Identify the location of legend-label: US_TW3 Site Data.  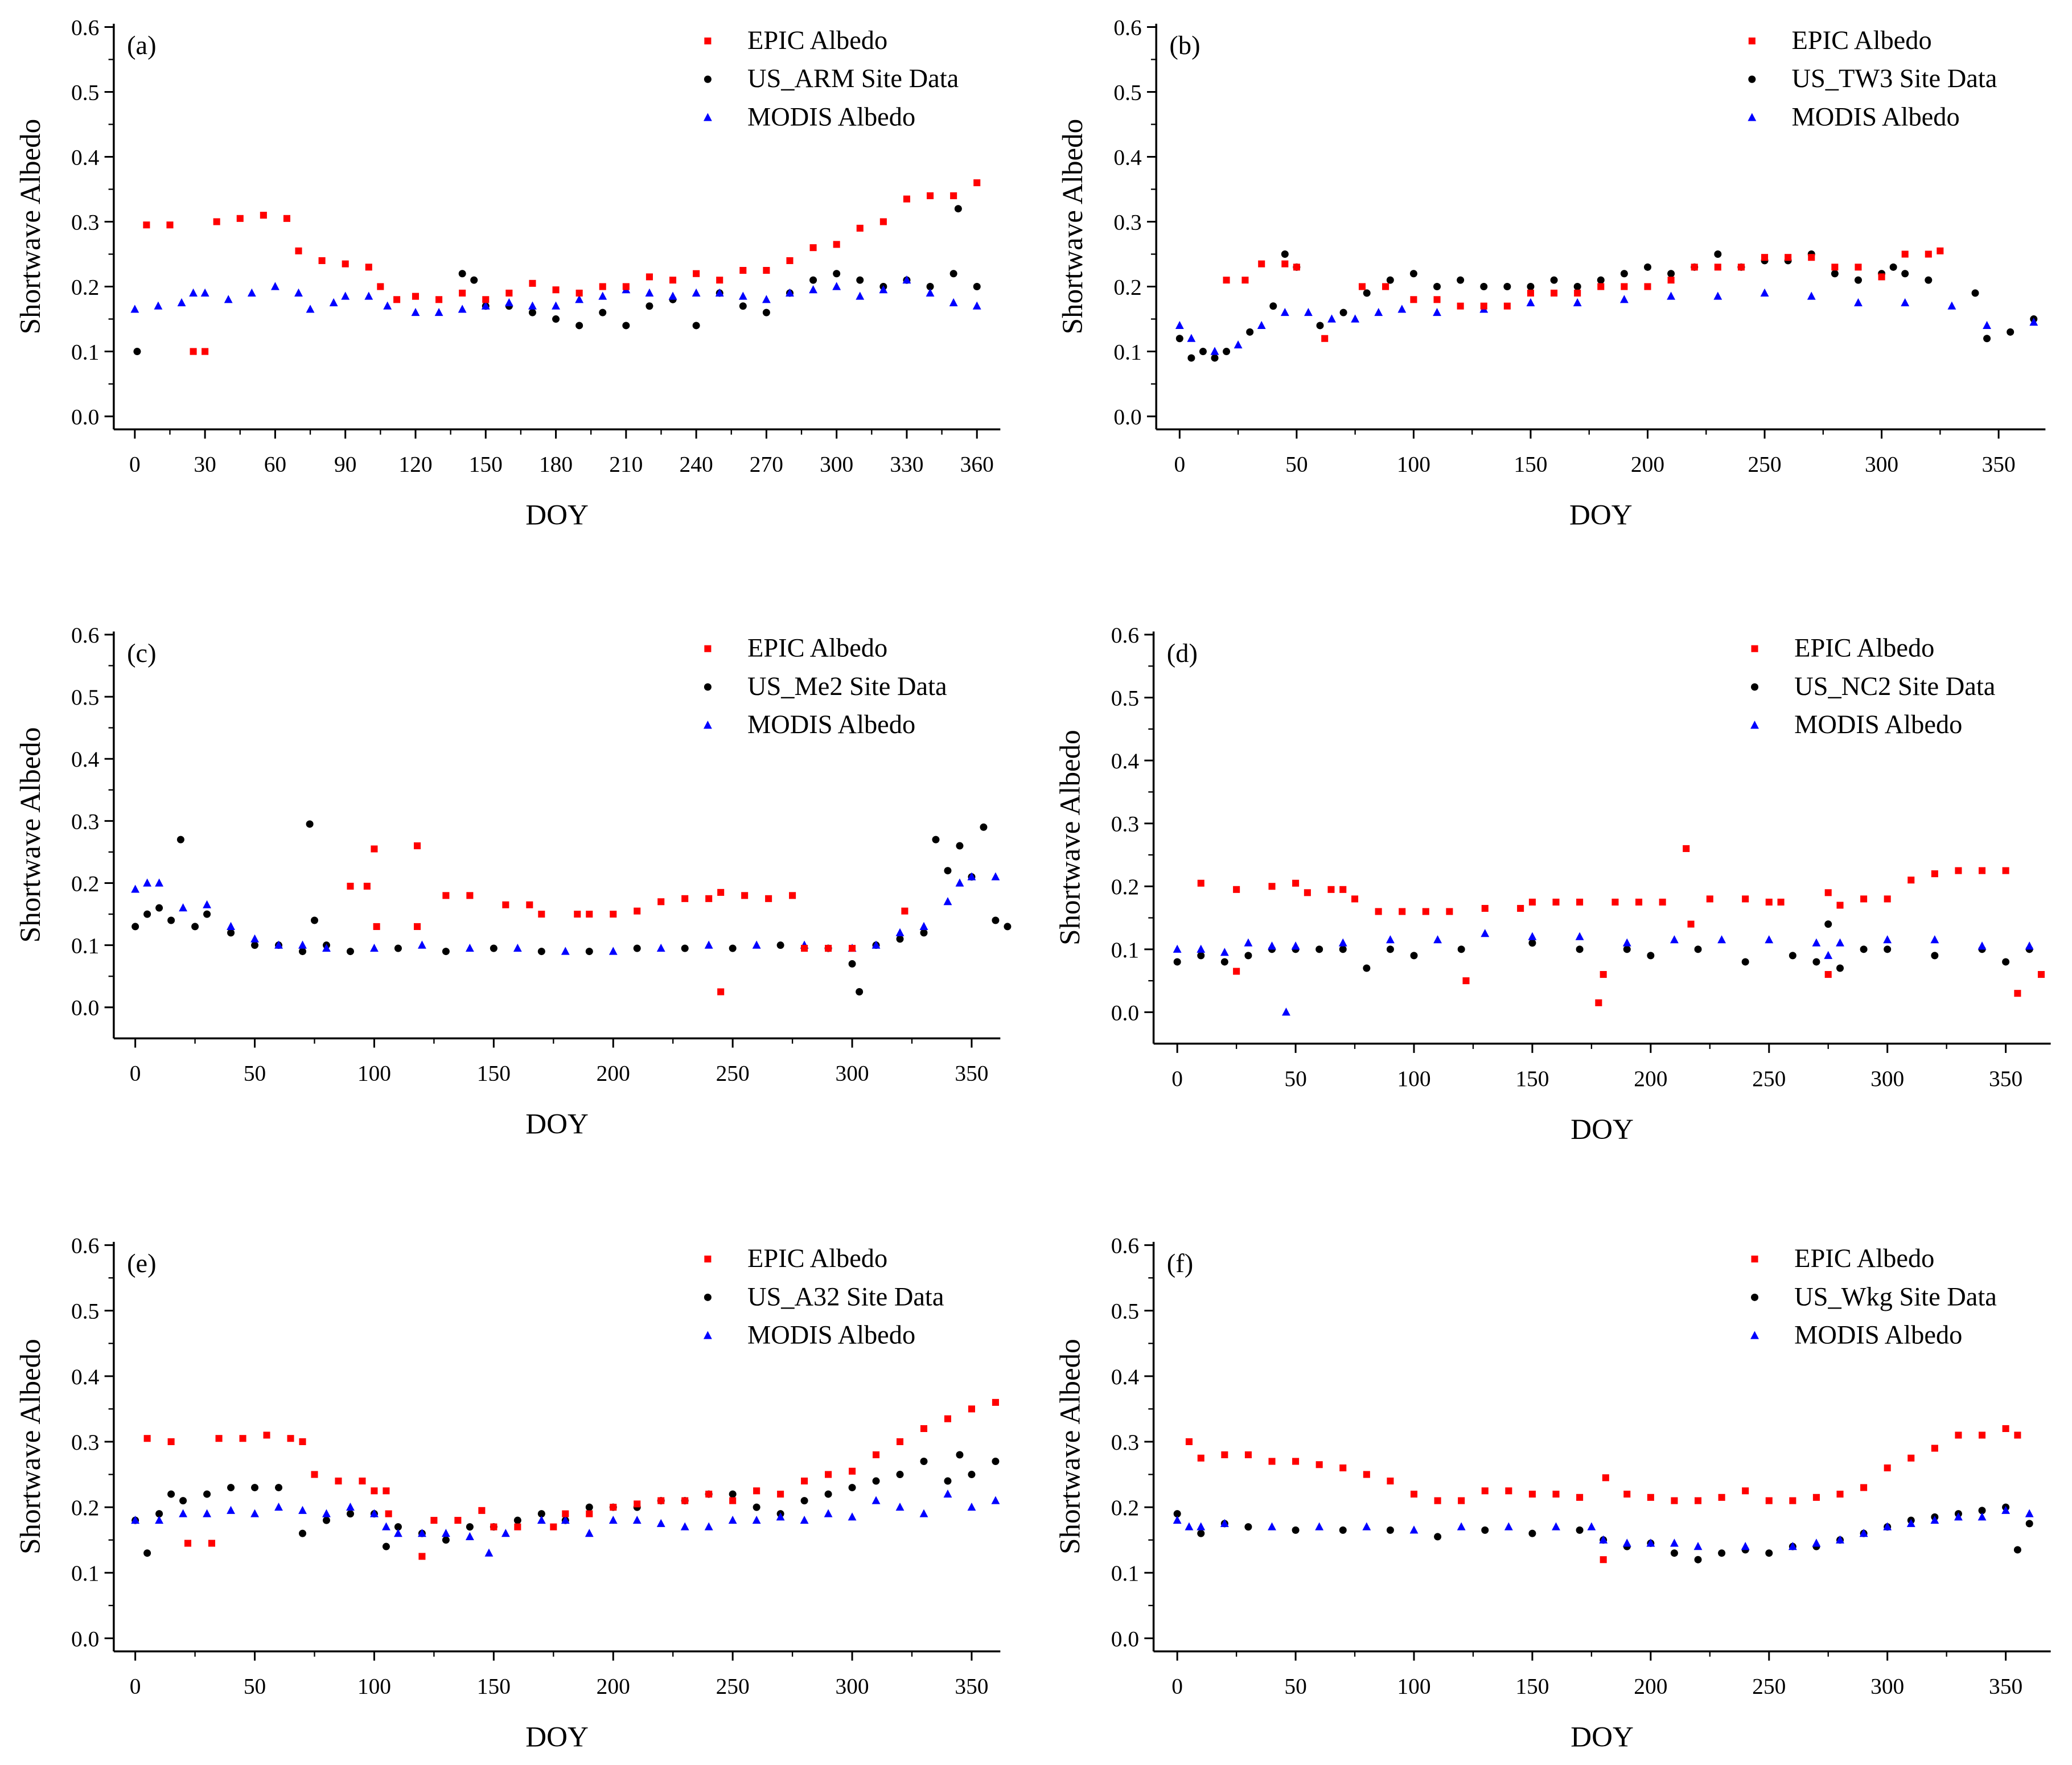
(1894, 78).